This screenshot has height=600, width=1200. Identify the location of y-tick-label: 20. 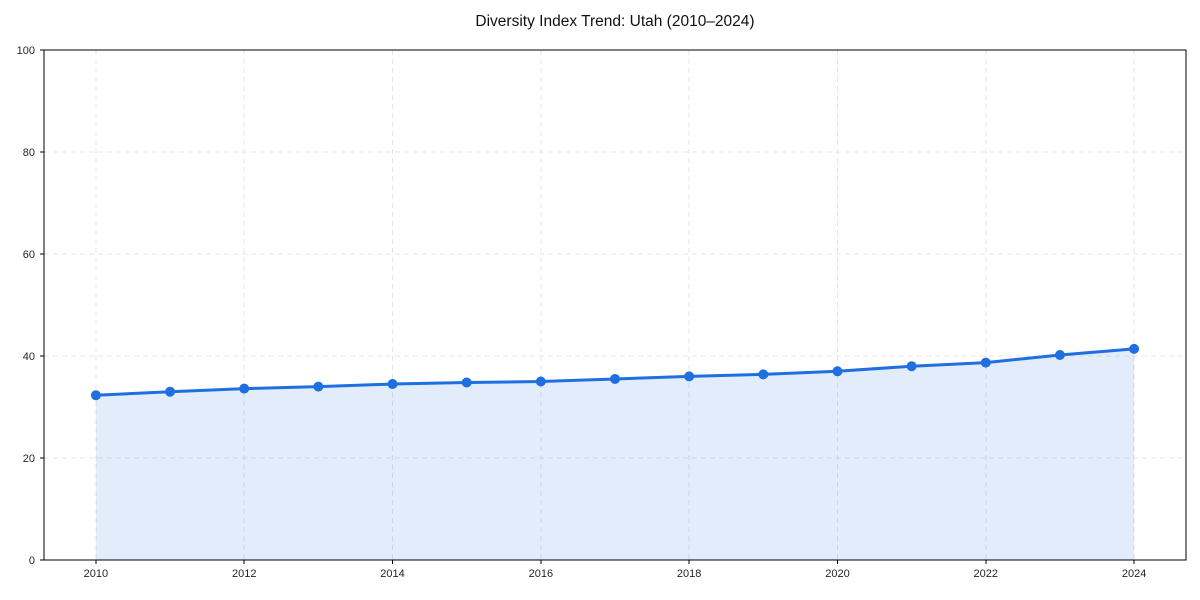
(29, 459).